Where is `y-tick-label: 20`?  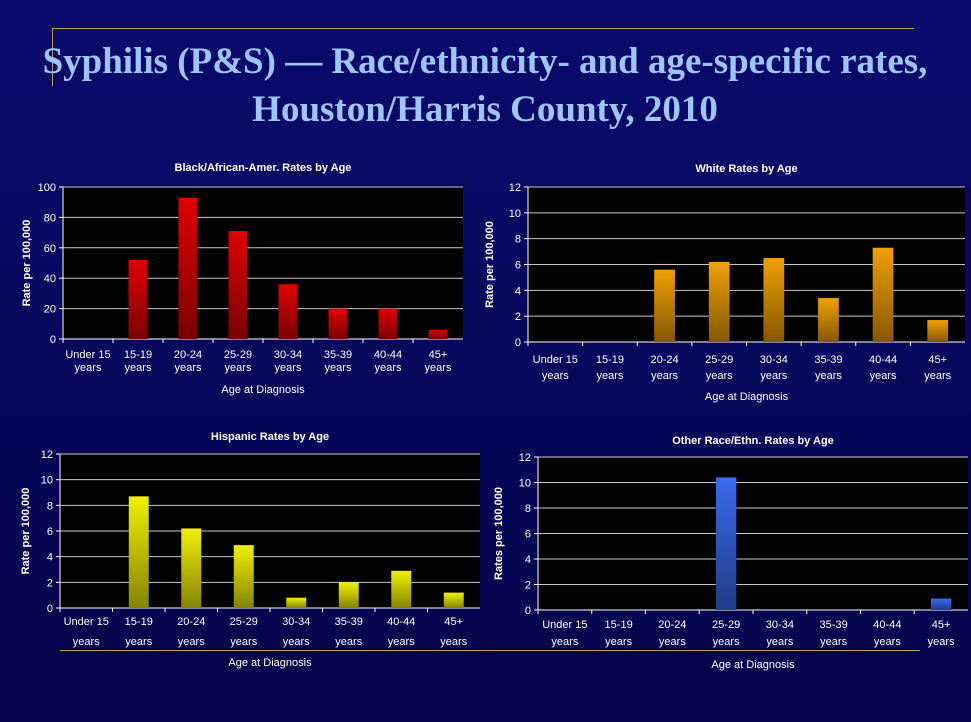 y-tick-label: 20 is located at coordinates (50, 310).